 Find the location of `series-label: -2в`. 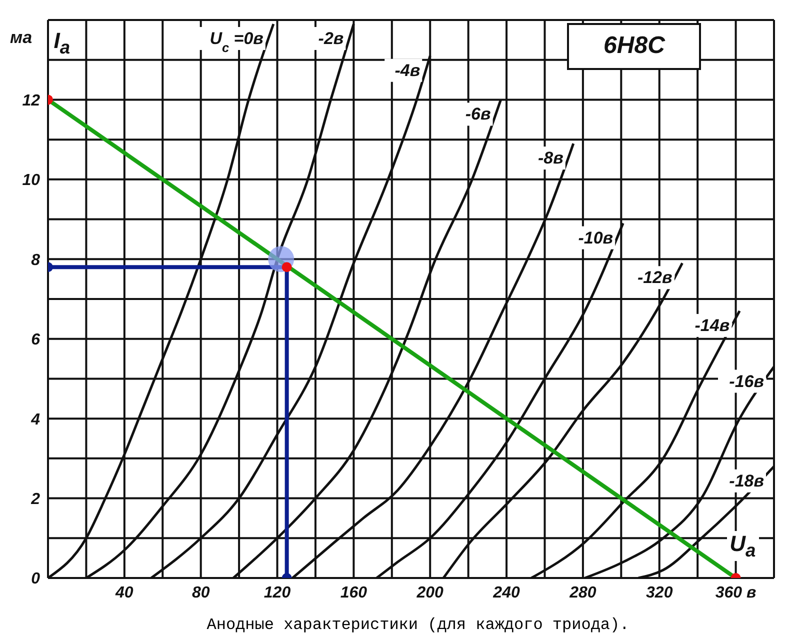

series-label: -2в is located at coordinates (331, 38).